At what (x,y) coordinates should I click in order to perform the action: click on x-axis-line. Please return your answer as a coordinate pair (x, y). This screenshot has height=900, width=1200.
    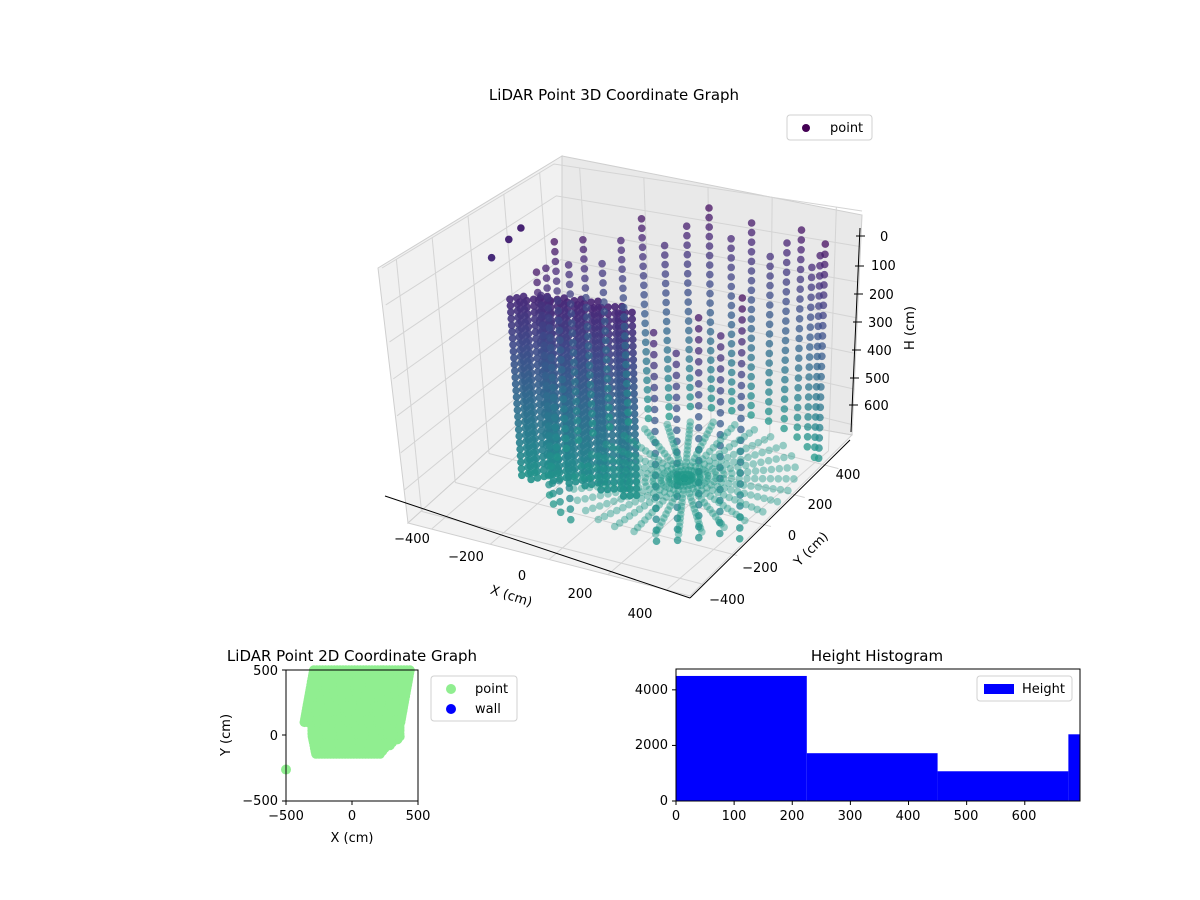
    Looking at the image, I should click on (537, 547).